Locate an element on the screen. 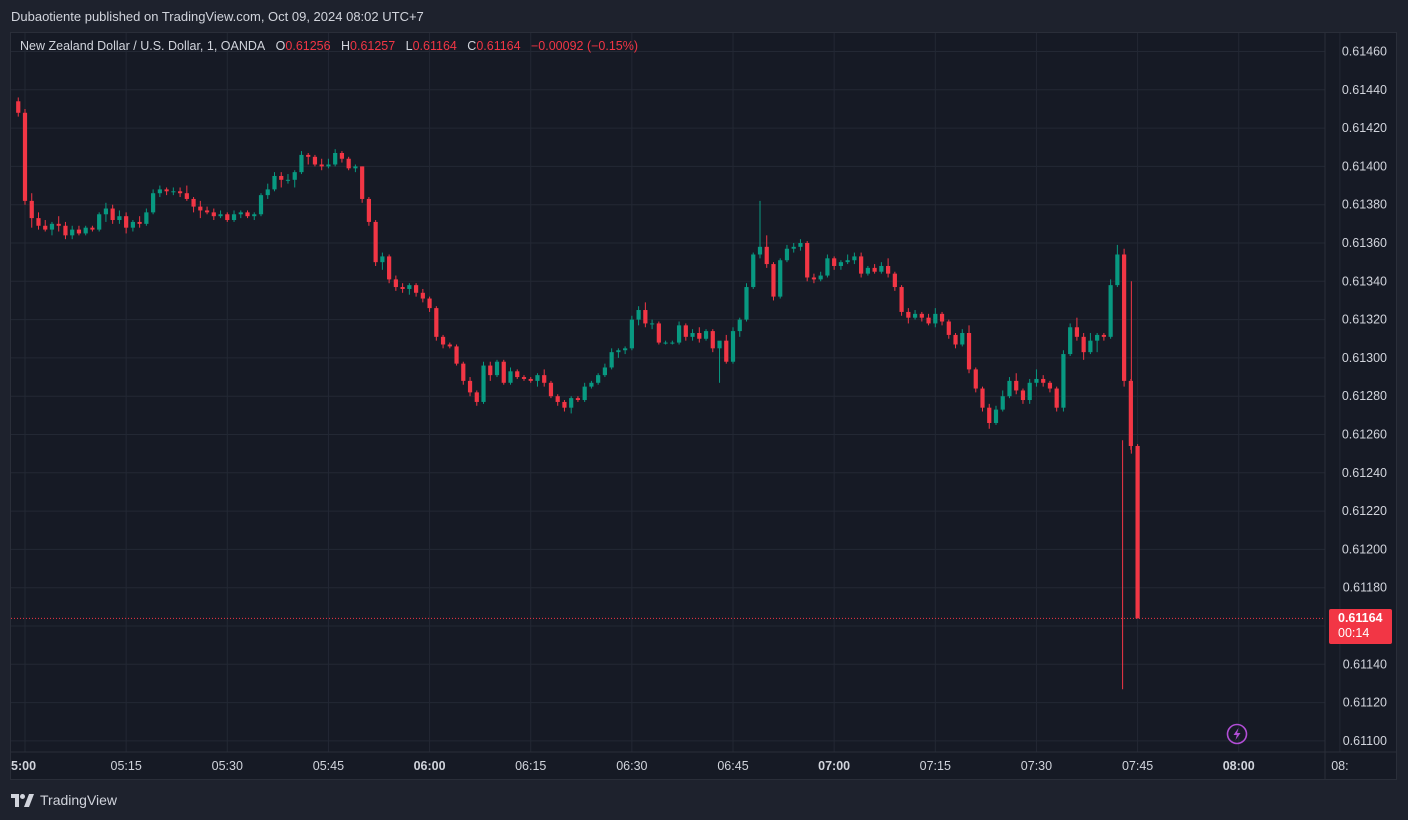 Image resolution: width=1408 pixels, height=820 pixels. legend-low-value: 0.61164 is located at coordinates (434, 46).